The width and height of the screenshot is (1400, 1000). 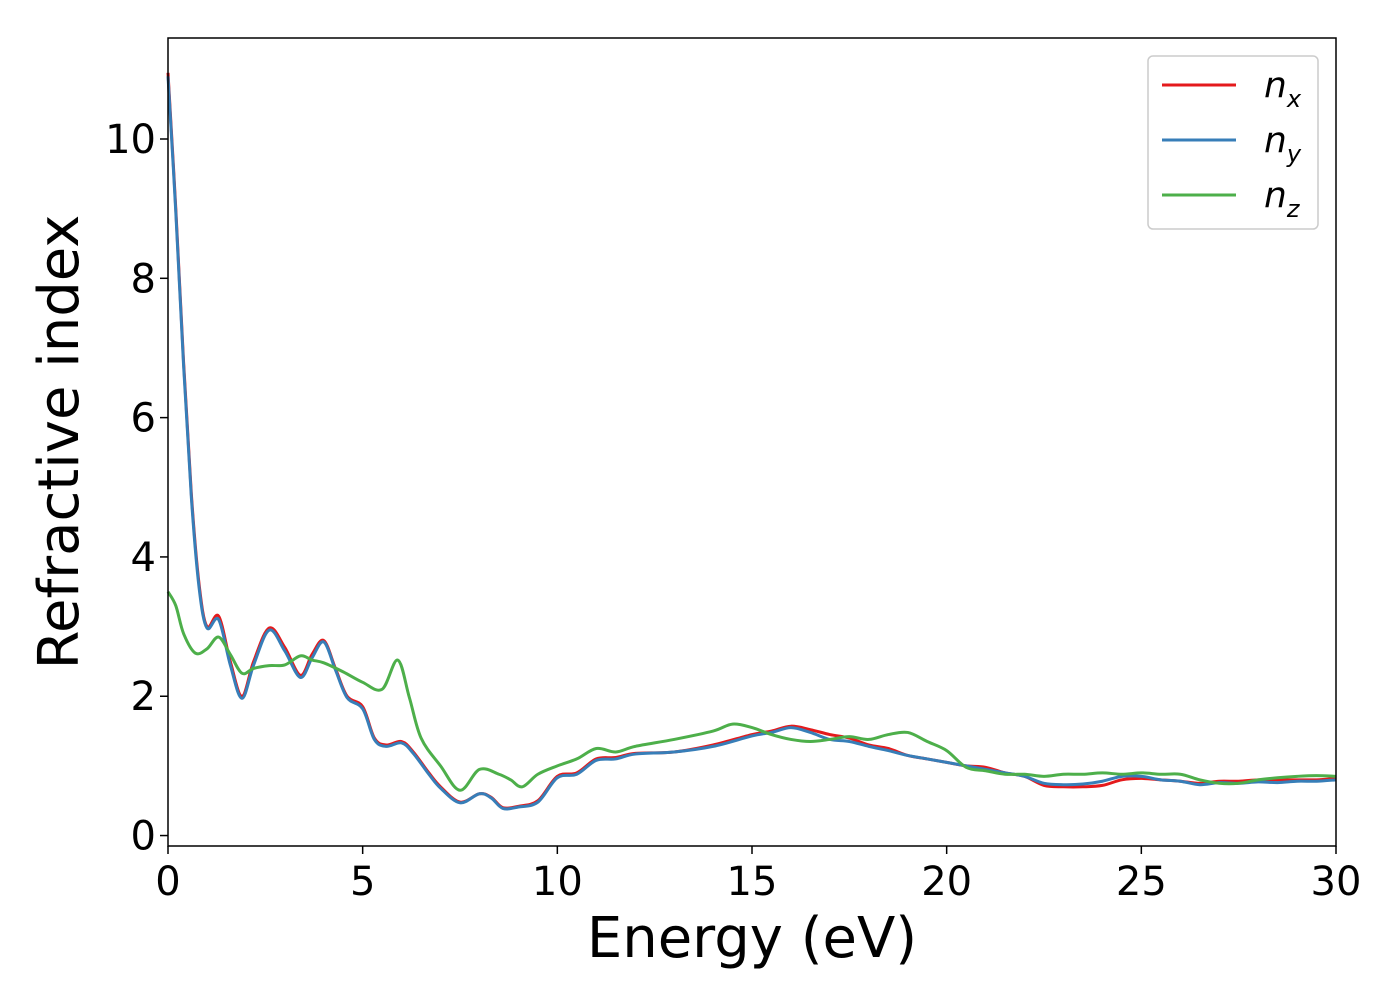 What do you see at coordinates (1233, 142) in the screenshot?
I see `legend-box` at bounding box center [1233, 142].